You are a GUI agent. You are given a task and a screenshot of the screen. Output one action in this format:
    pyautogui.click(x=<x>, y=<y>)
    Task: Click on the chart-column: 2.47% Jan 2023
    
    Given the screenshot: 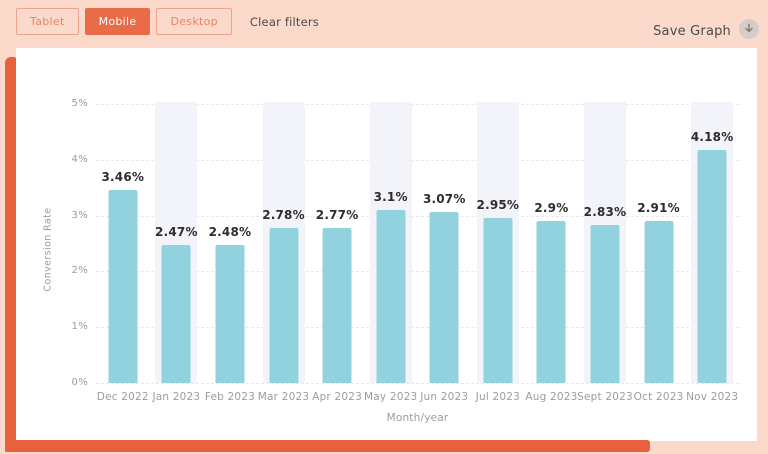 What is the action you would take?
    pyautogui.click(x=177, y=252)
    